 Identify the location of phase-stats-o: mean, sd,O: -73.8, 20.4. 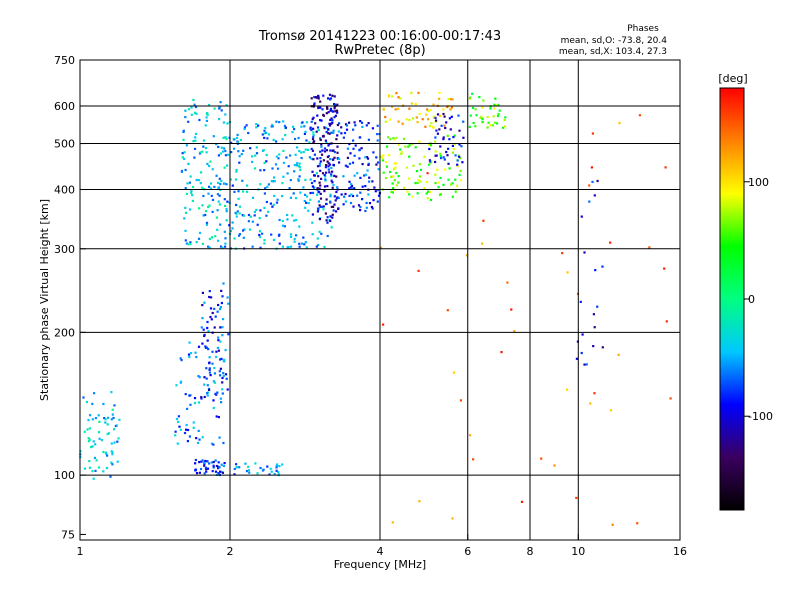
(614, 41).